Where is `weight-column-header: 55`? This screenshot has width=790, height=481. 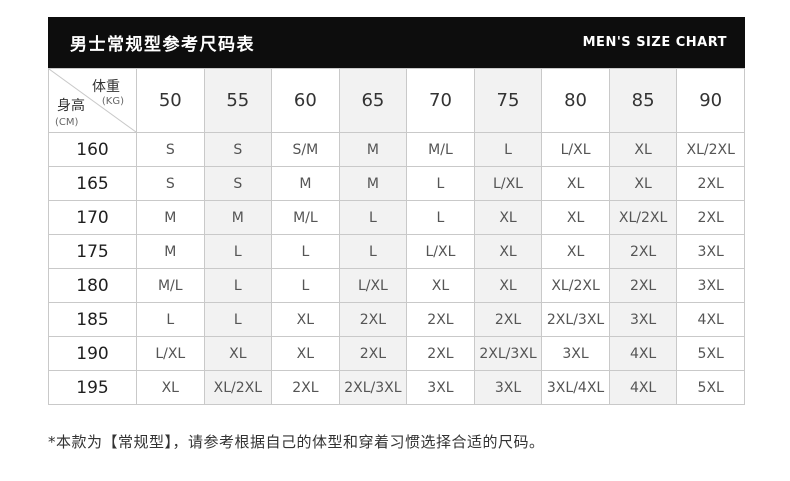
weight-column-header: 55 is located at coordinates (238, 100).